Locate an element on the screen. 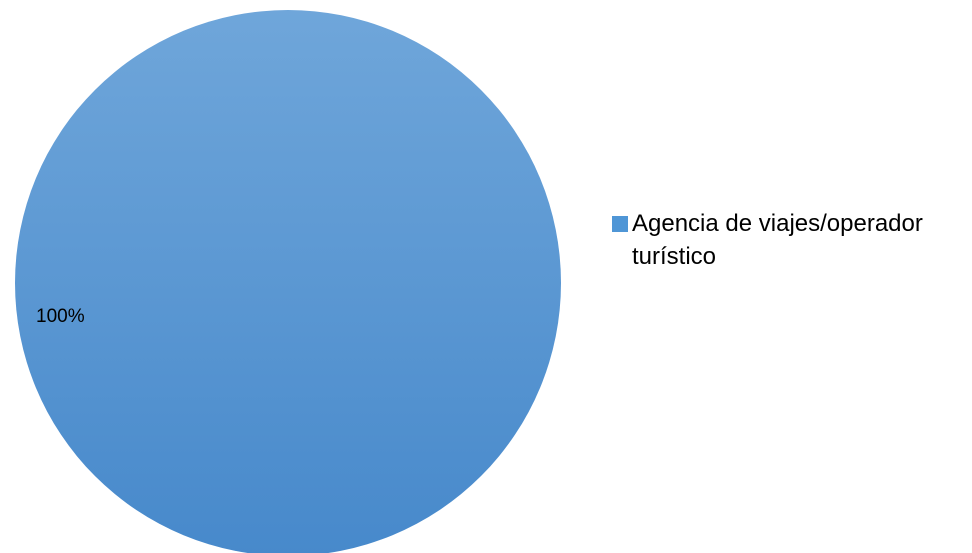  legend-swatch is located at coordinates (620, 224).